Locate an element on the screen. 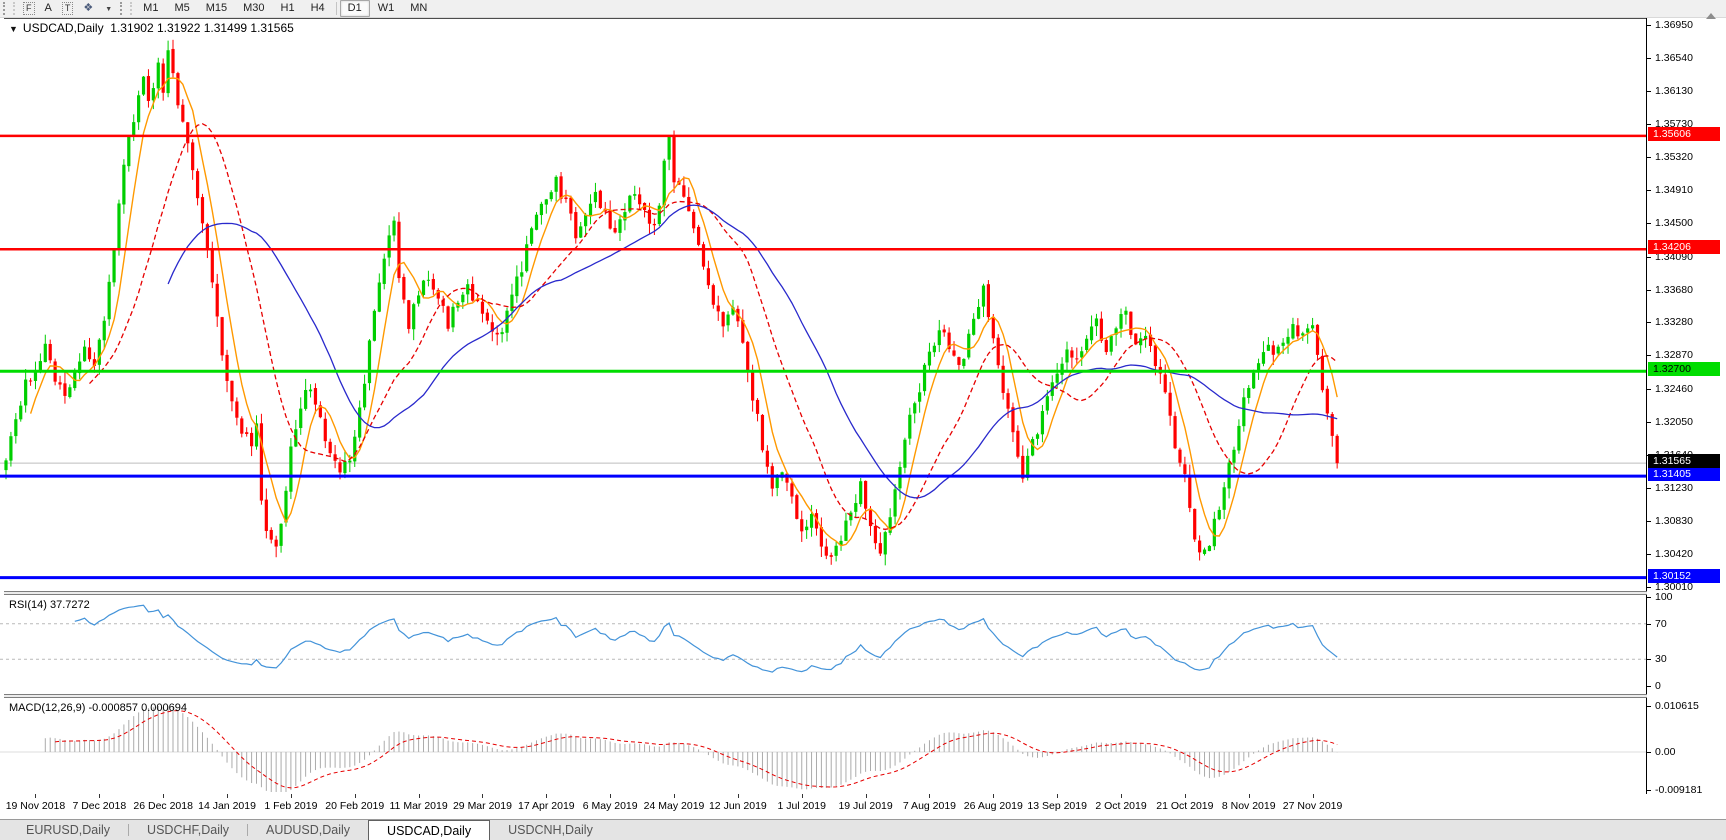 The width and height of the screenshot is (1726, 840). rsi-indicator-panel is located at coordinates (823, 644).